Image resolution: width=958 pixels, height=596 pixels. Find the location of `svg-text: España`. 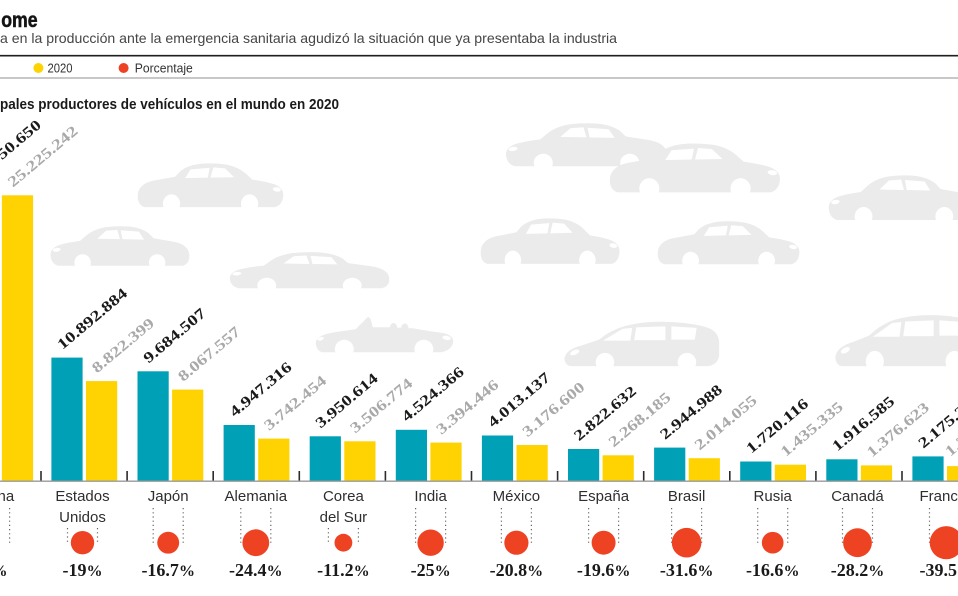

svg-text: España is located at coordinates (604, 496).